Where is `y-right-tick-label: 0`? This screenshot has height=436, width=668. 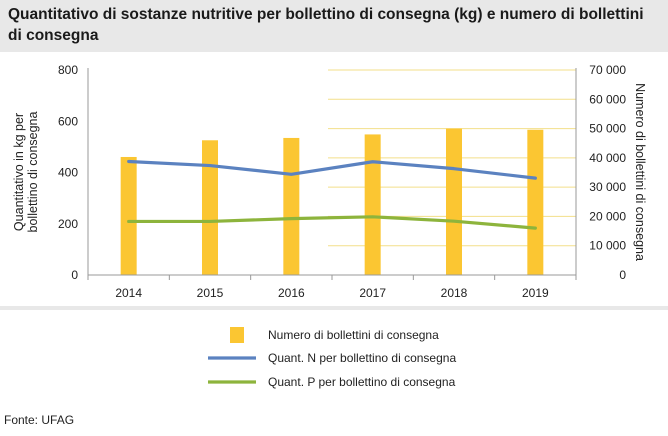
y-right-tick-label: 0 is located at coordinates (622, 275).